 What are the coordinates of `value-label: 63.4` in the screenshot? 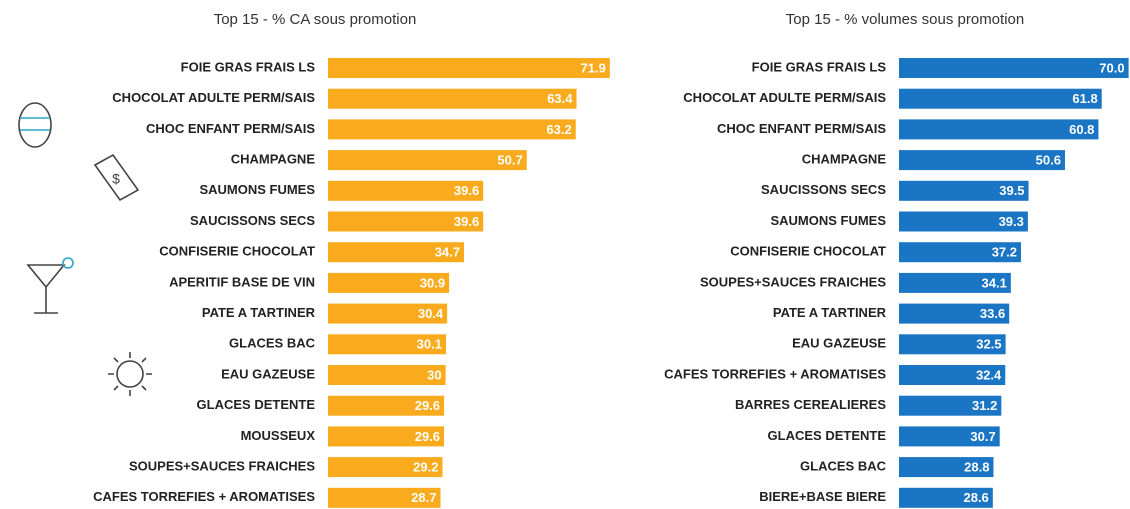 It's located at (560, 98).